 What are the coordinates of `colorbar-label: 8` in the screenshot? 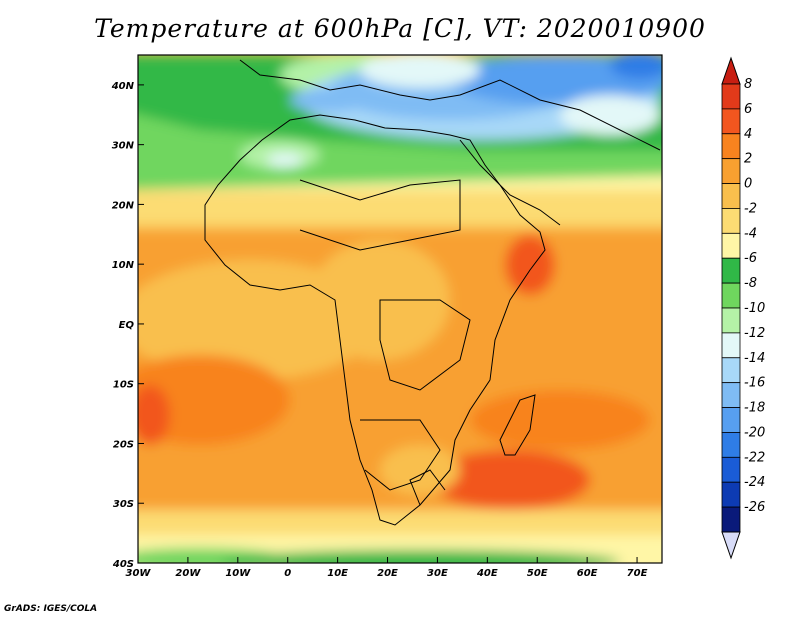 It's located at (748, 84).